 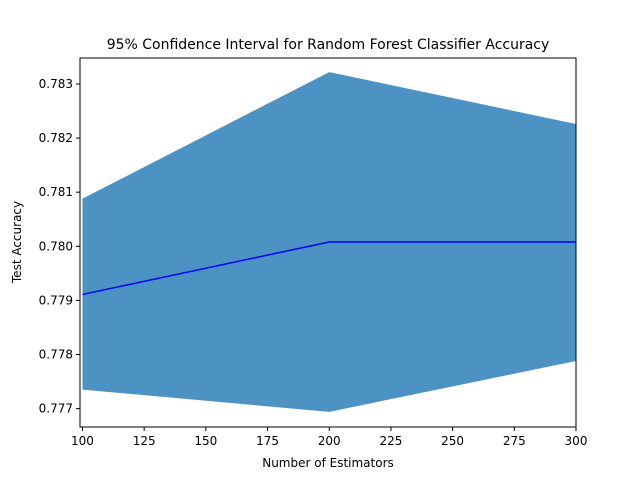 I want to click on y-tick-label: 0.781, so click(x=56, y=192).